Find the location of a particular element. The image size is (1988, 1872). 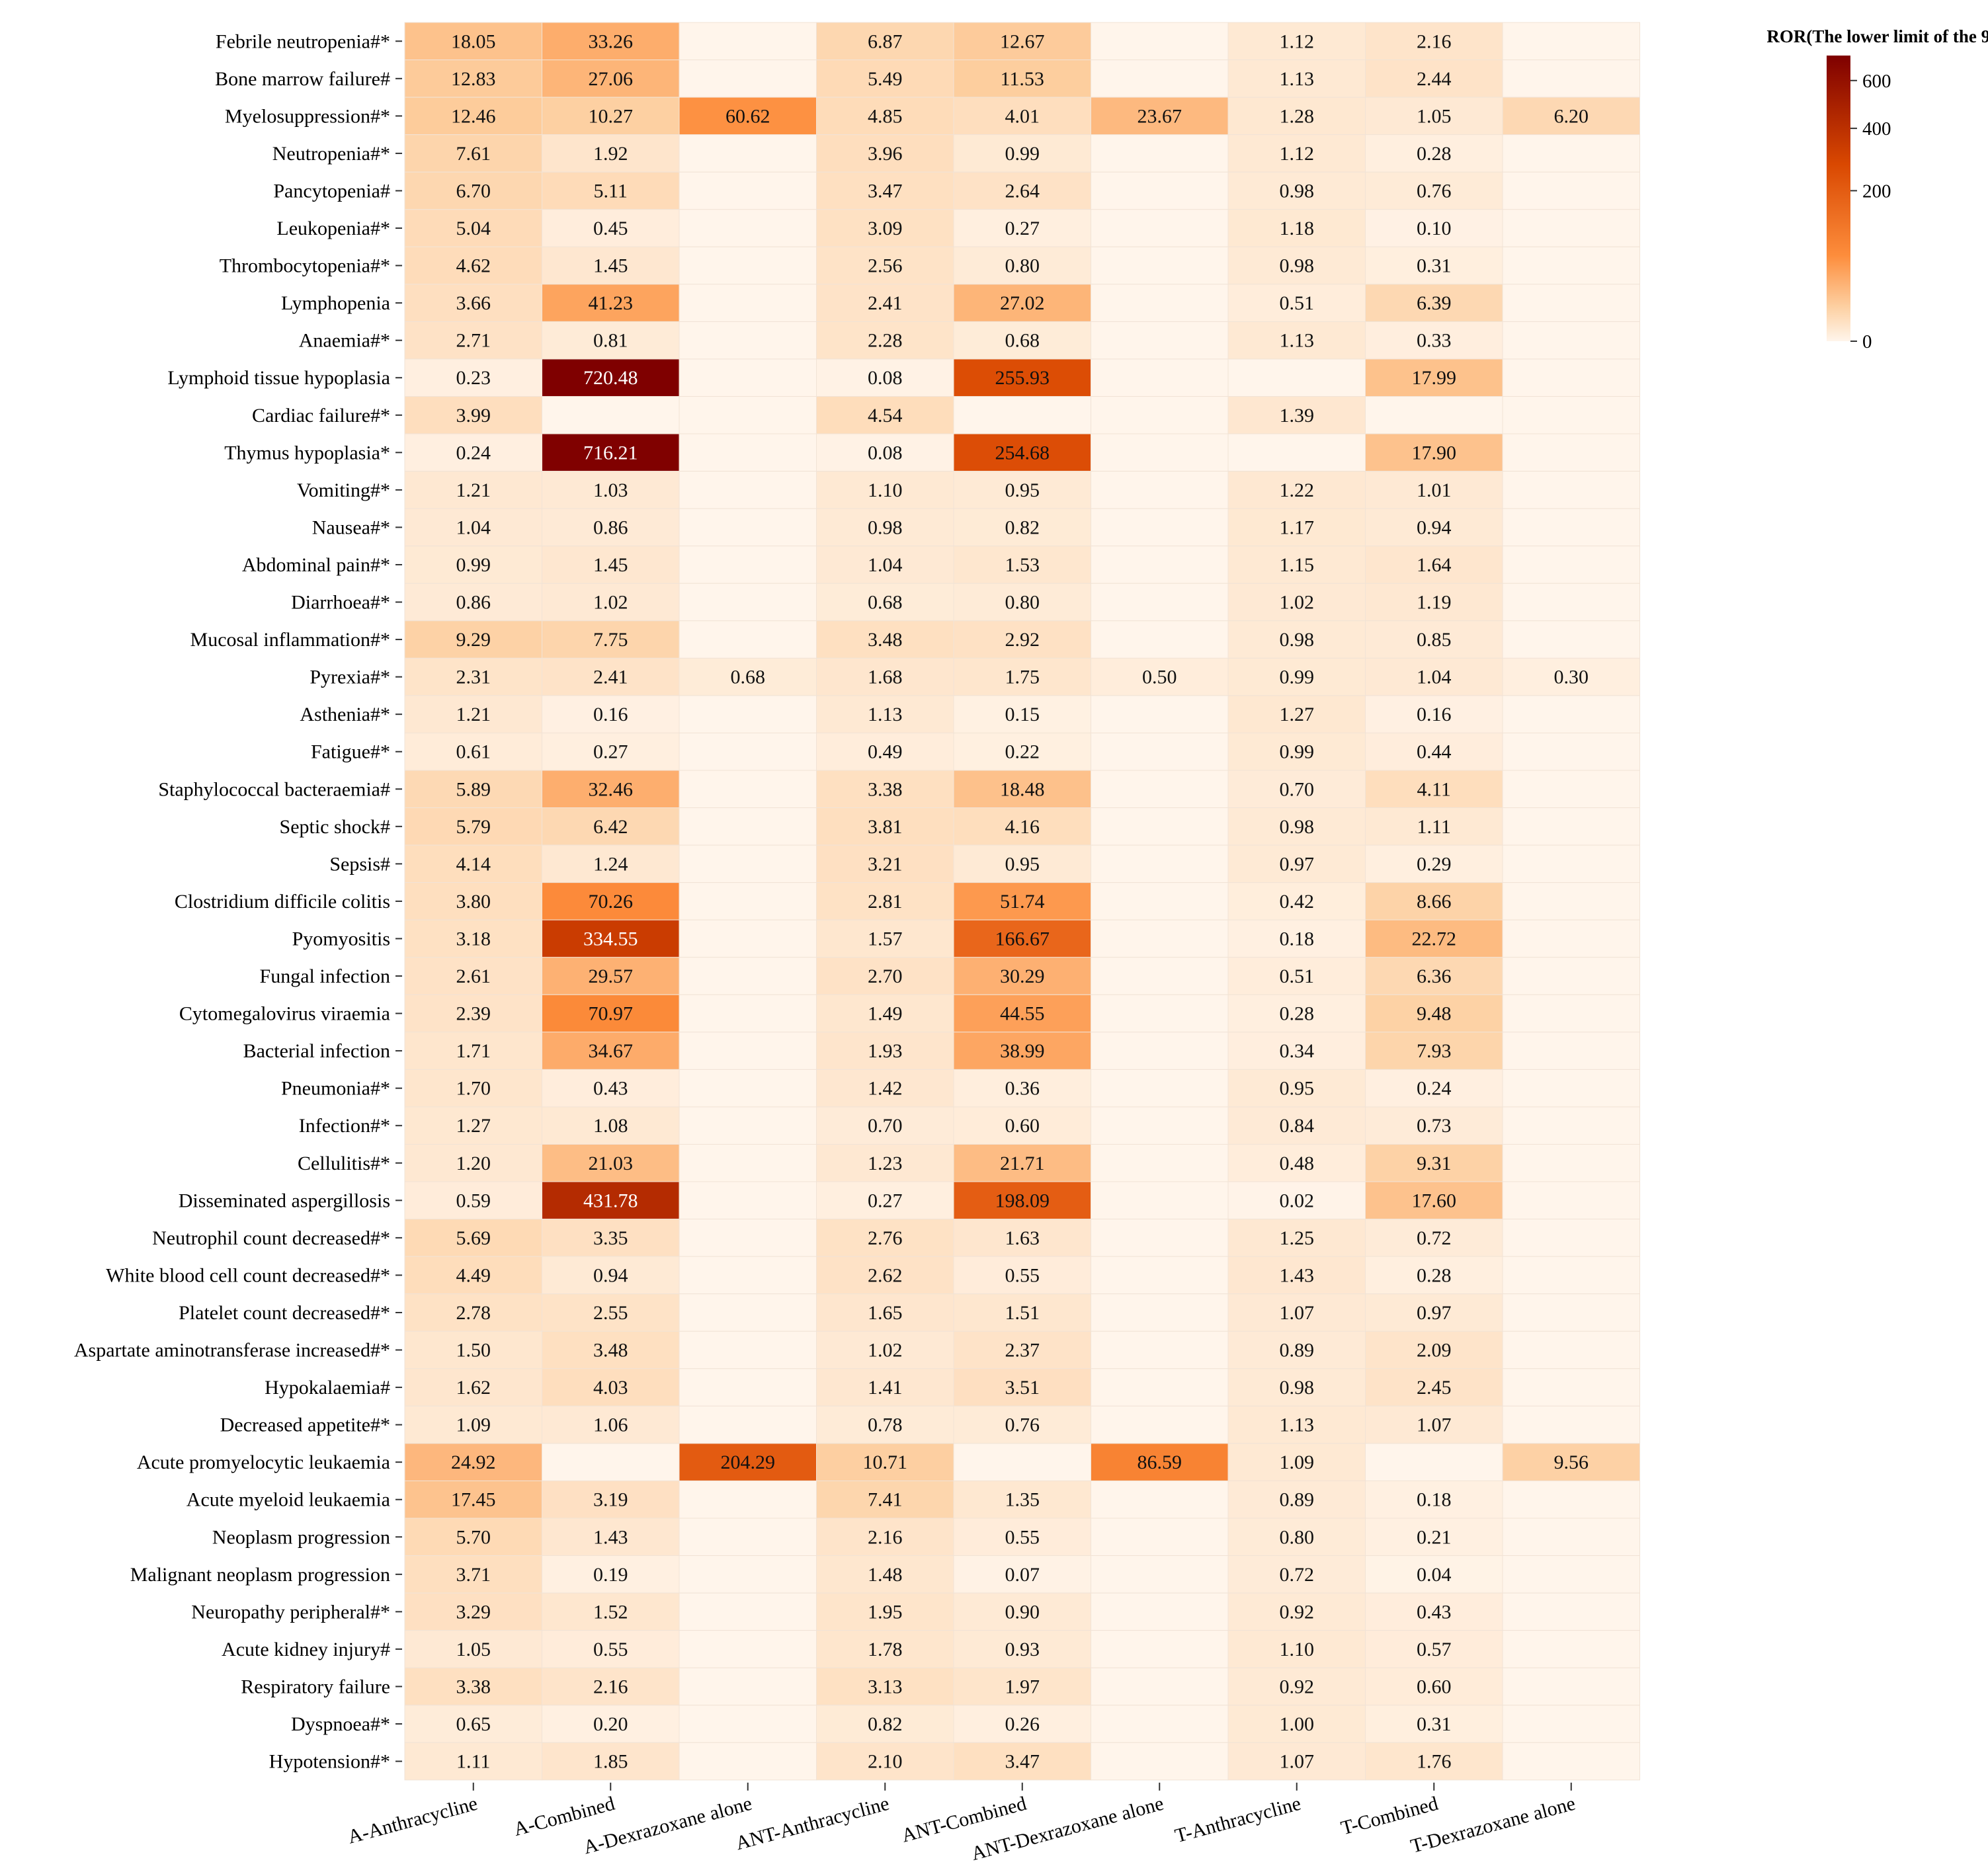

cell-value-label: 0.51 is located at coordinates (1297, 303).